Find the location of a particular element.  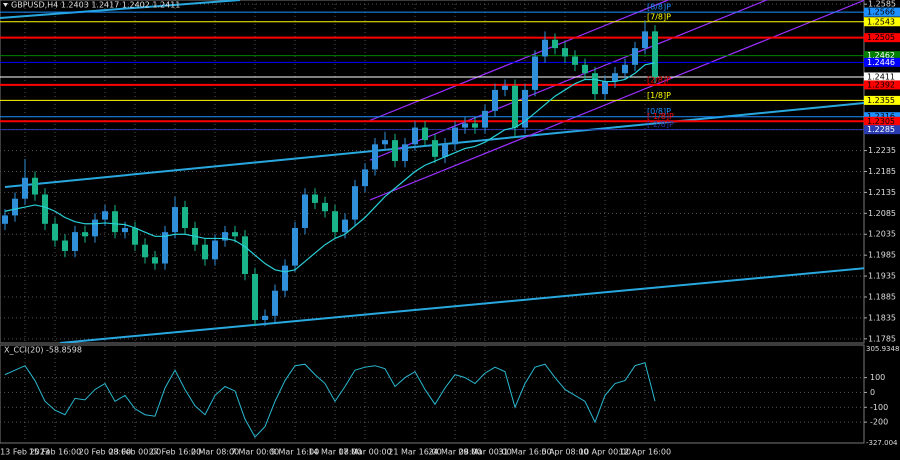

x-tick-label: 31 Mar 16:00 is located at coordinates (524, 452).